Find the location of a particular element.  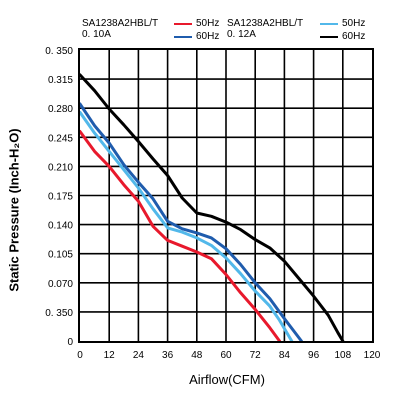

y-axis-label: Static Pressure (Inch-H₂O) is located at coordinates (14, 210).